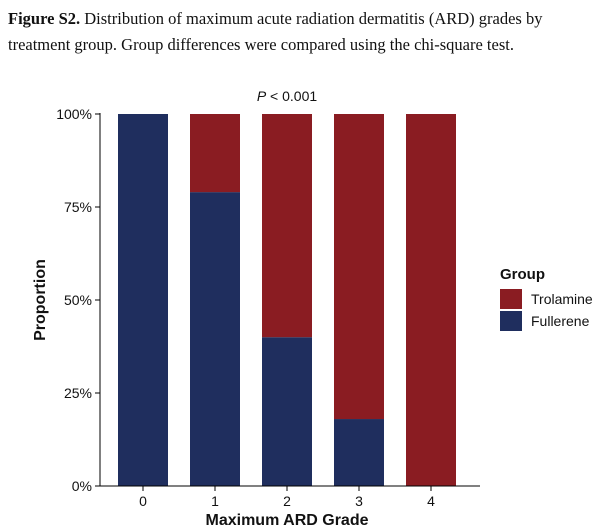 This screenshot has width=600, height=530. What do you see at coordinates (78, 393) in the screenshot?
I see `y-tick-label: 25%` at bounding box center [78, 393].